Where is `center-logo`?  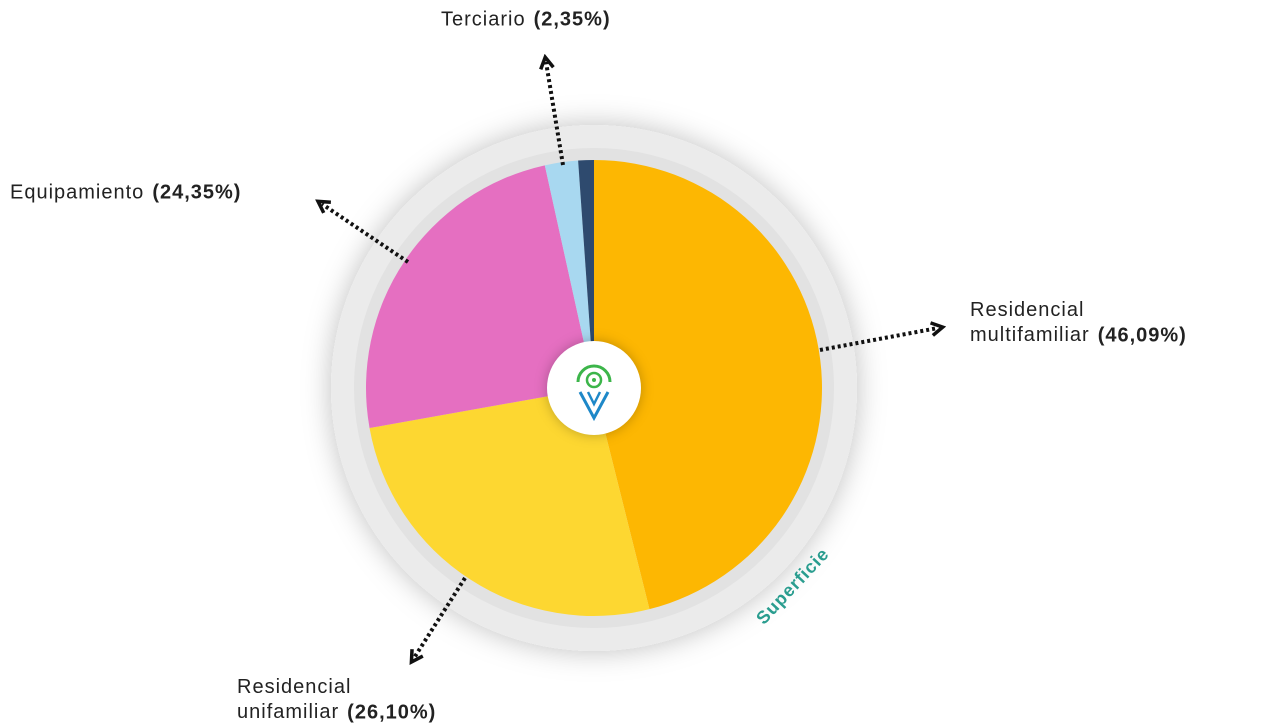
center-logo is located at coordinates (594, 388).